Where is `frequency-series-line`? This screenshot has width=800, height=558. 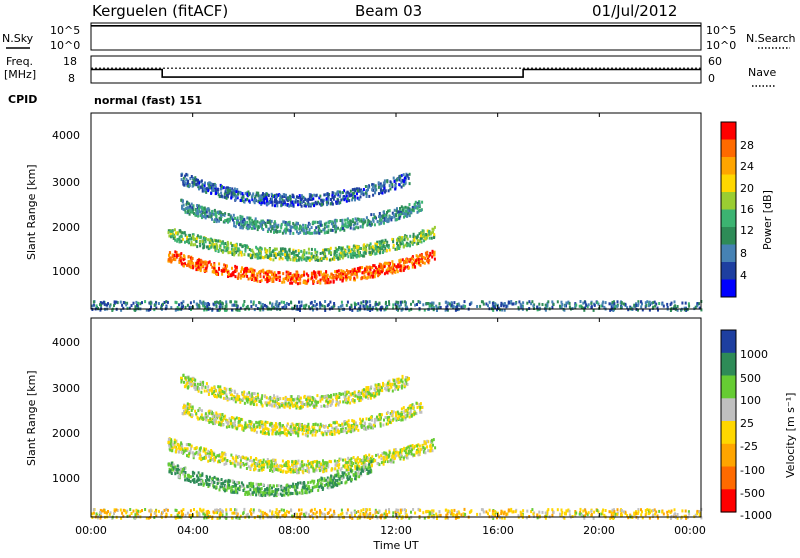
frequency-series-line is located at coordinates (396, 74).